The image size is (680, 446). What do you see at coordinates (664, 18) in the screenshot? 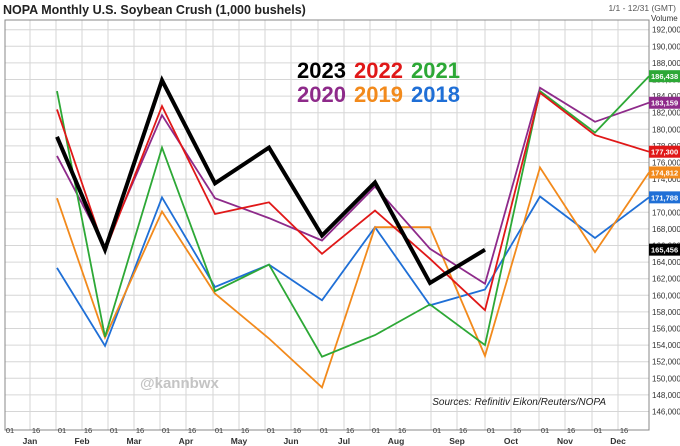
I see `y-axis-label: Volume` at bounding box center [664, 18].